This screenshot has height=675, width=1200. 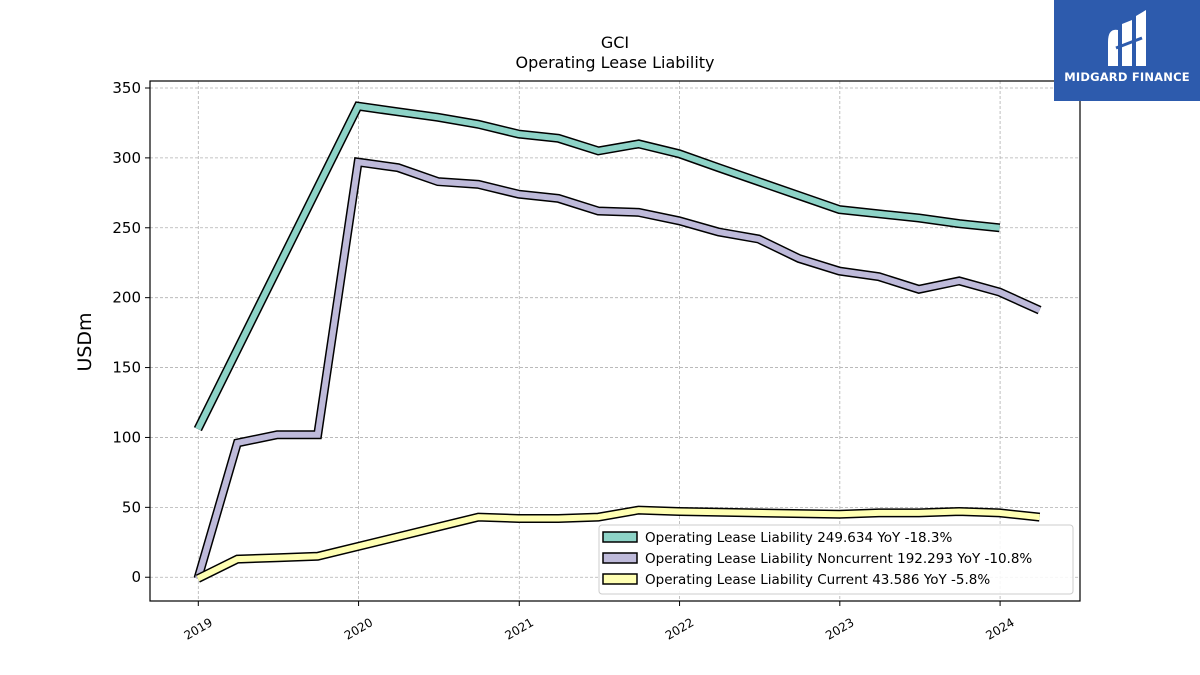 What do you see at coordinates (85, 341) in the screenshot?
I see `y-axis-label: USDm` at bounding box center [85, 341].